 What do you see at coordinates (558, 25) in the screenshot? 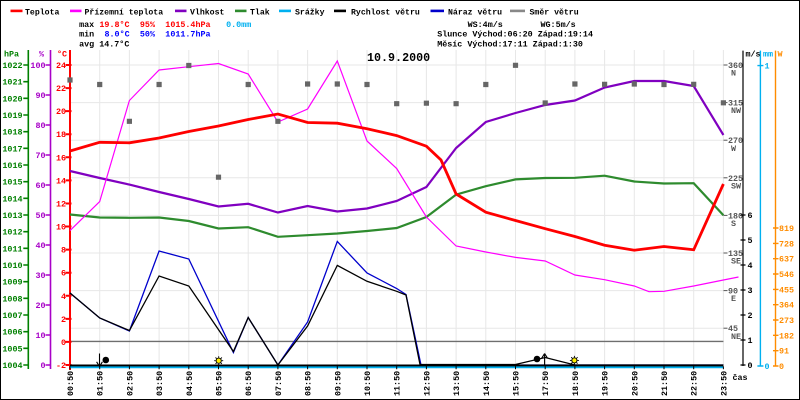
I see `svg-text: WG:5m/s` at bounding box center [558, 25].